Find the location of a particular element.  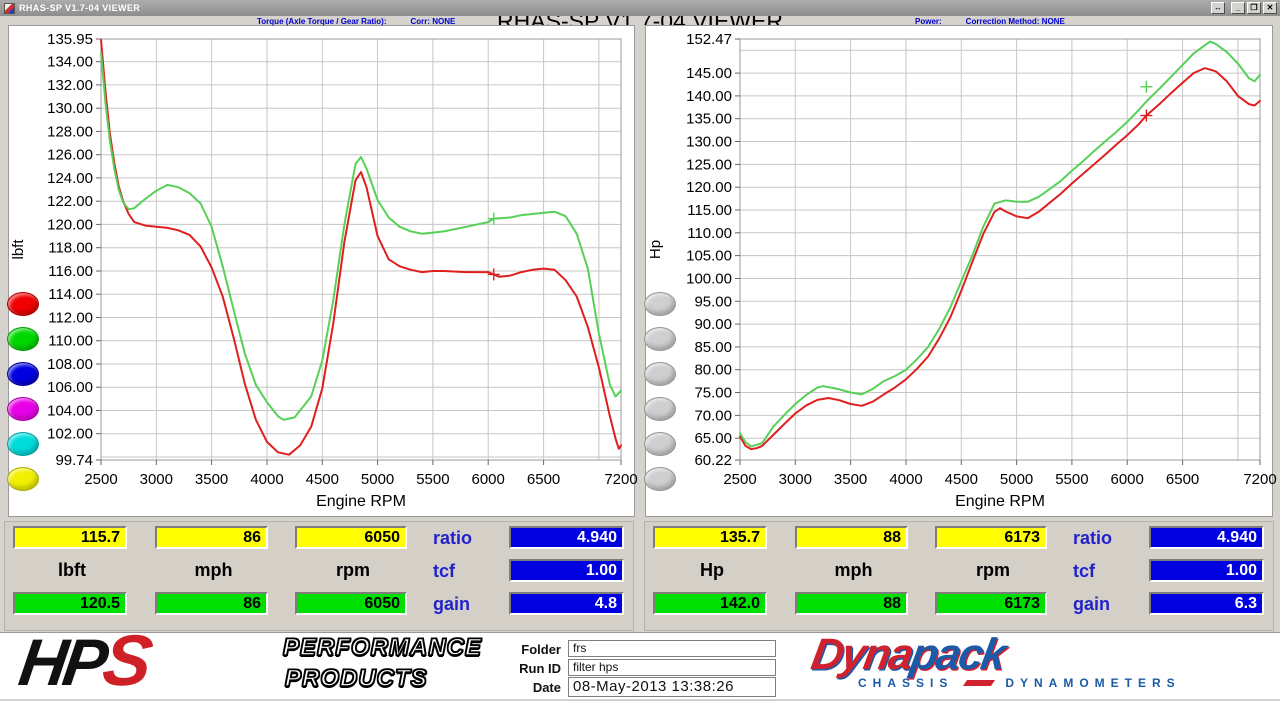

torque-red-rpm-box: 6050 is located at coordinates (351, 537).